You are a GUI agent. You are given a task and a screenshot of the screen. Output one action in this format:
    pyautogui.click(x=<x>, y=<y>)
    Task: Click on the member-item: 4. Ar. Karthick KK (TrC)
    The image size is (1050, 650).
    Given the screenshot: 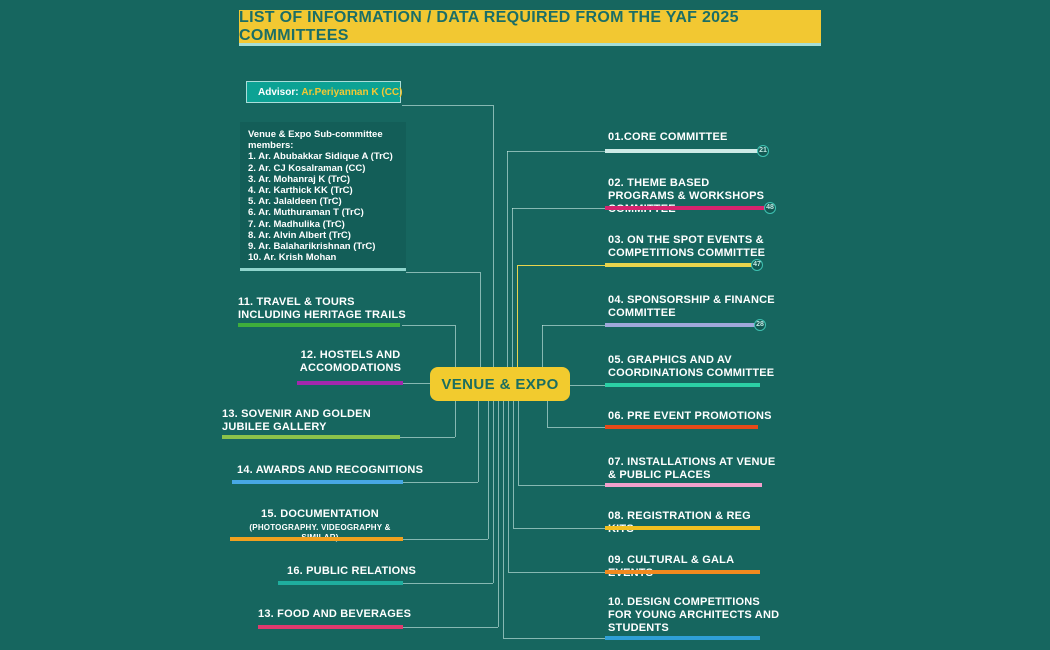 What is the action you would take?
    pyautogui.click(x=300, y=191)
    